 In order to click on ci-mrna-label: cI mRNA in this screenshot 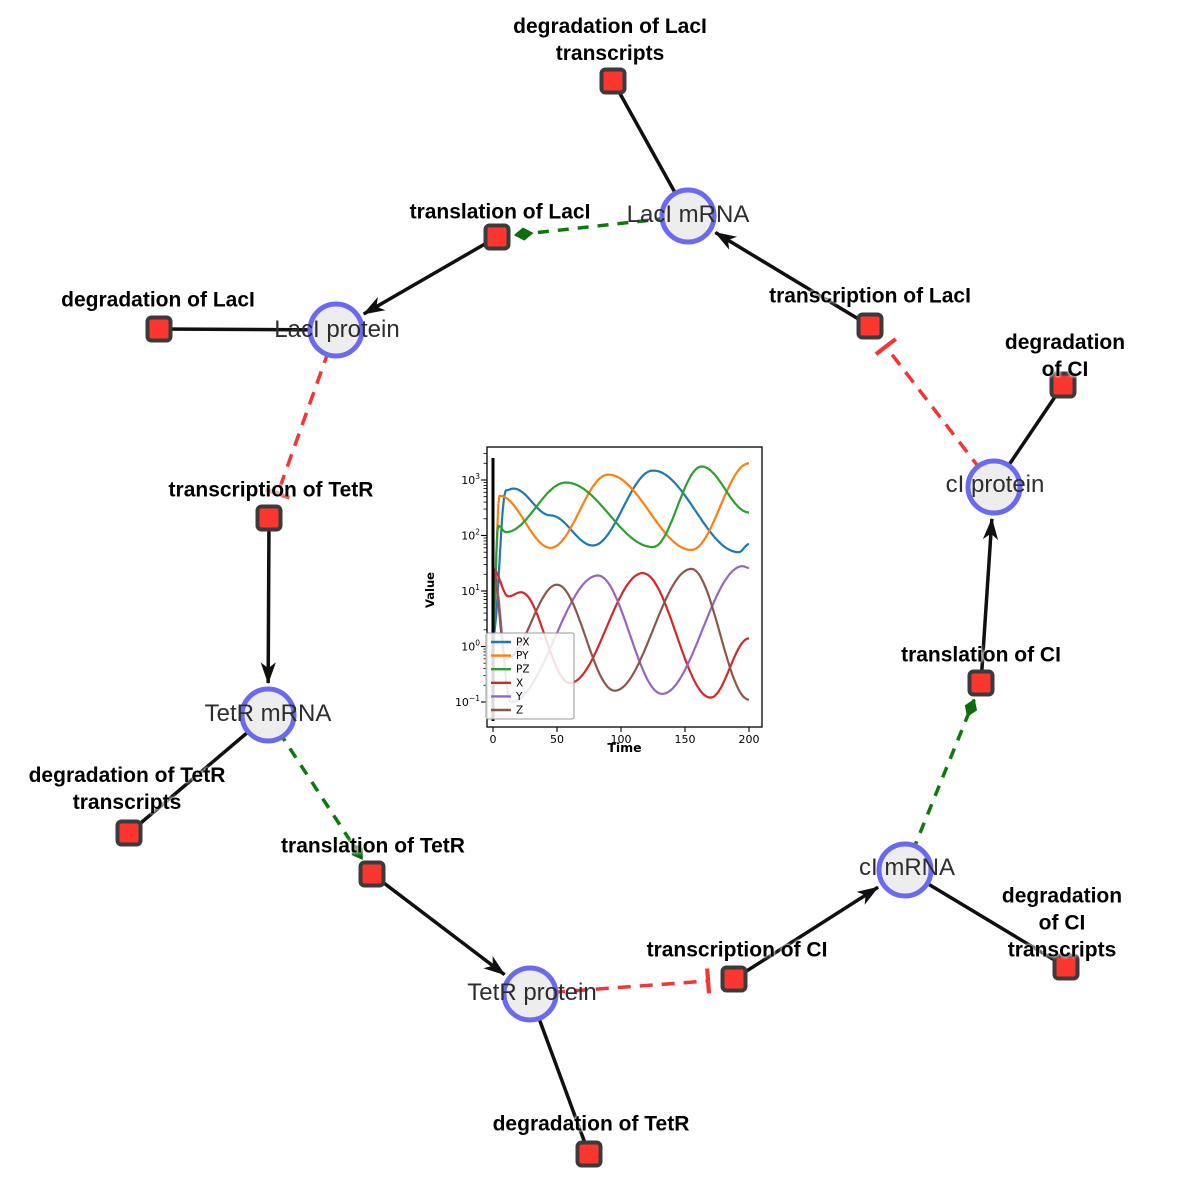, I will do `click(907, 867)`.